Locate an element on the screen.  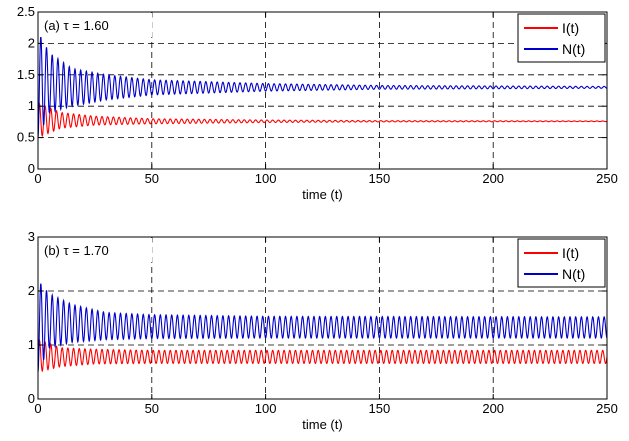
panel-a-xtick-label: 150 is located at coordinates (380, 178).